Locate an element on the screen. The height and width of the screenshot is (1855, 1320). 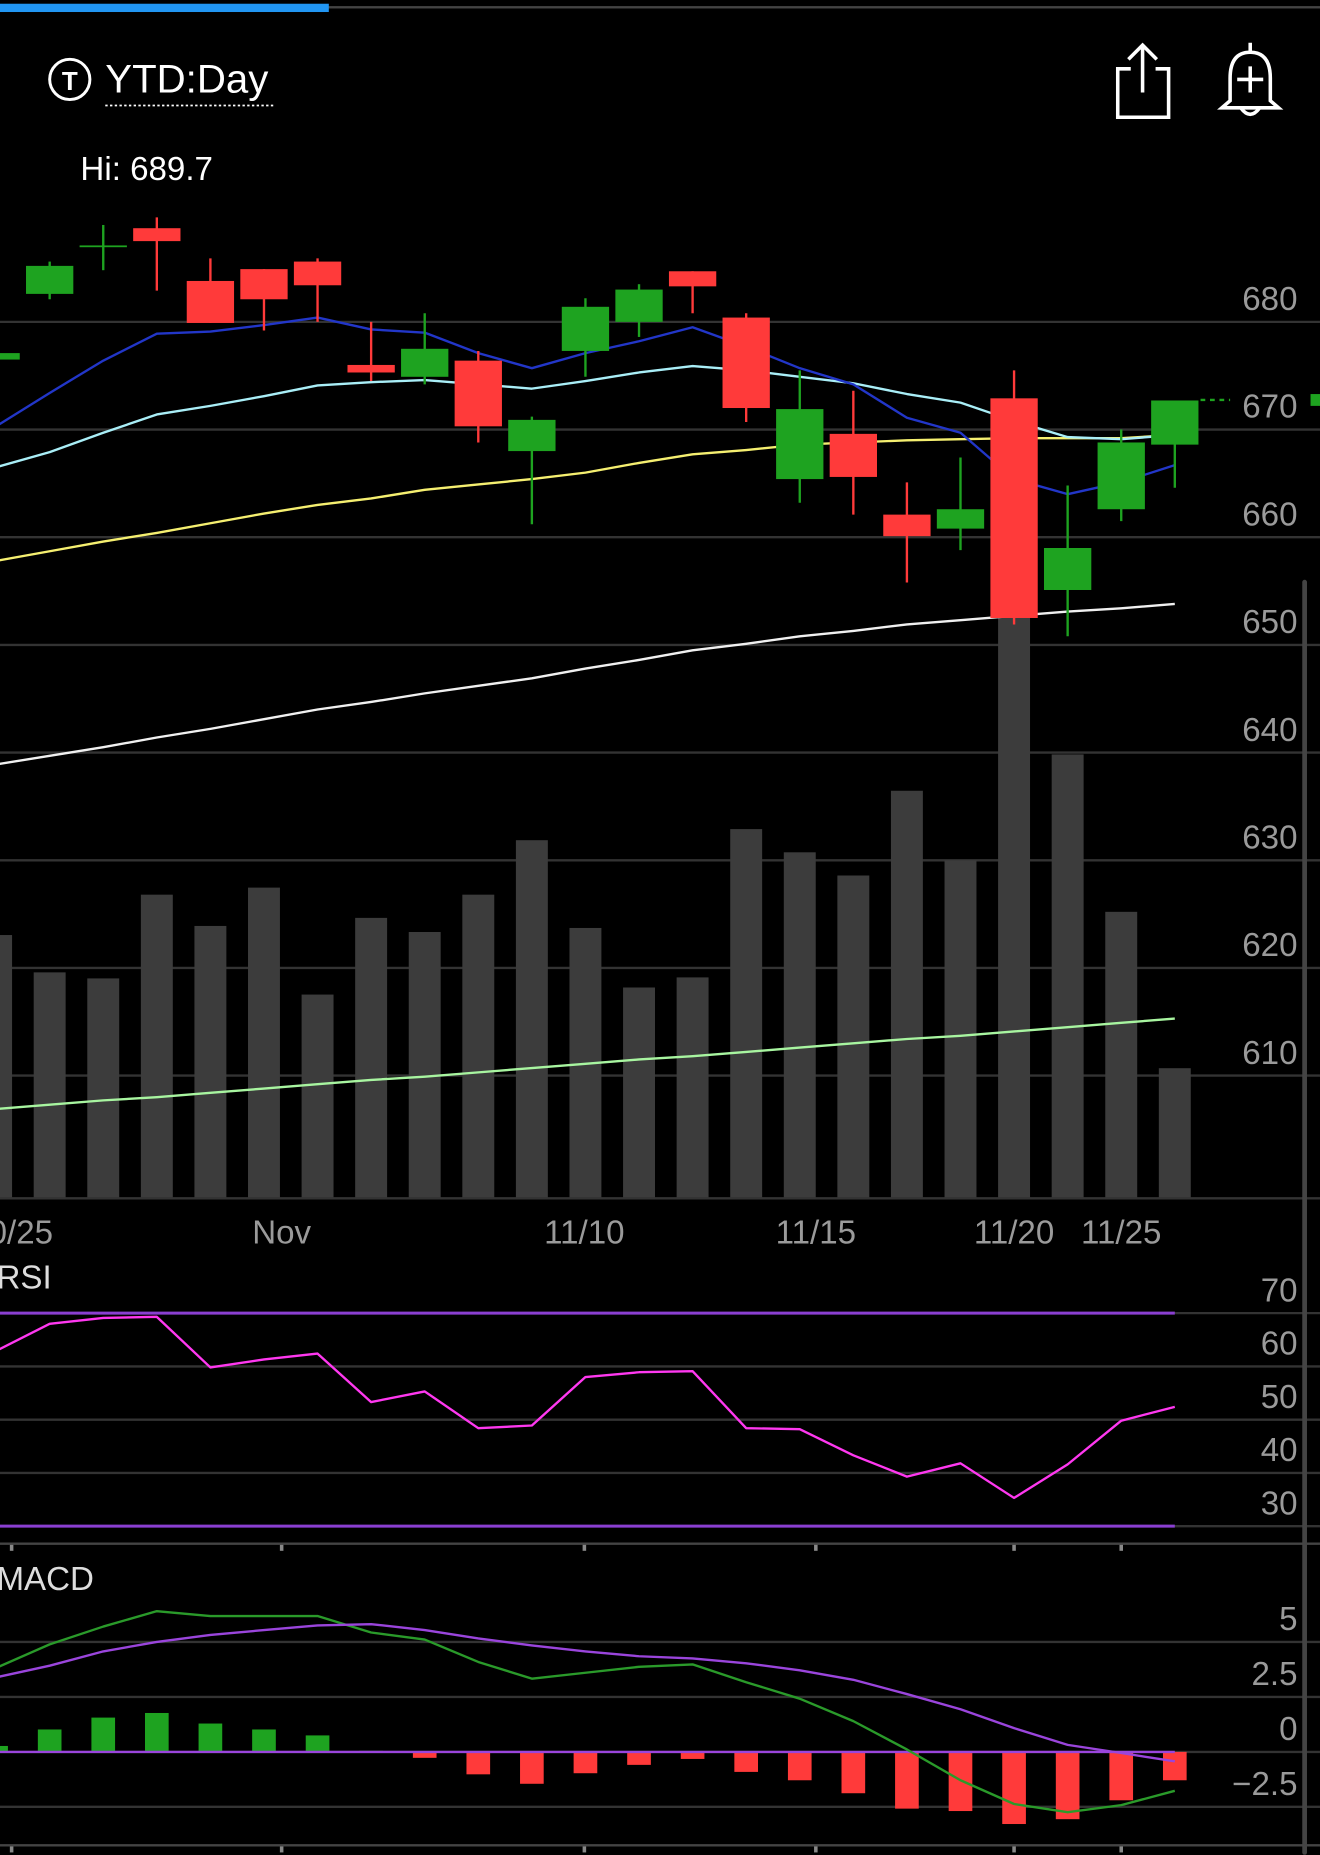
y-tick-label: 640 is located at coordinates (1269, 730).